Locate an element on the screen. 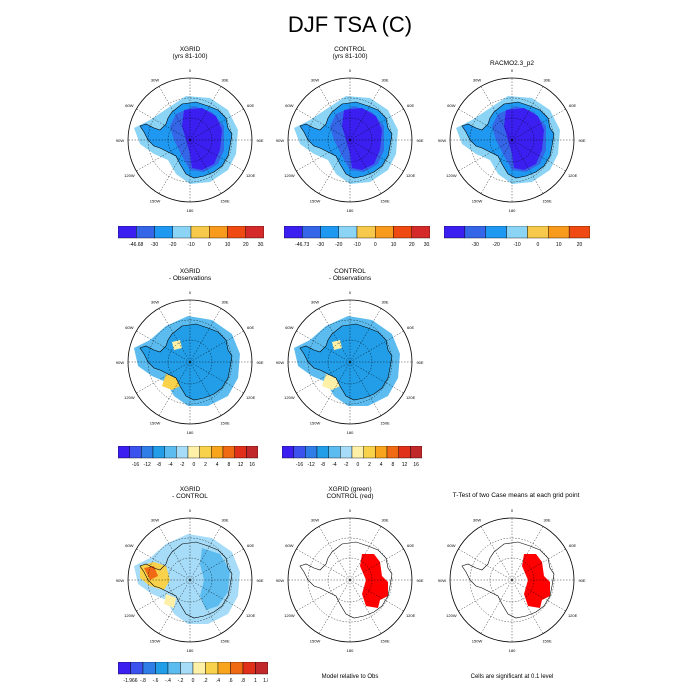 This screenshot has width=700, height=700. footer-model-vs-obs: Model relative to Obs is located at coordinates (350, 677).